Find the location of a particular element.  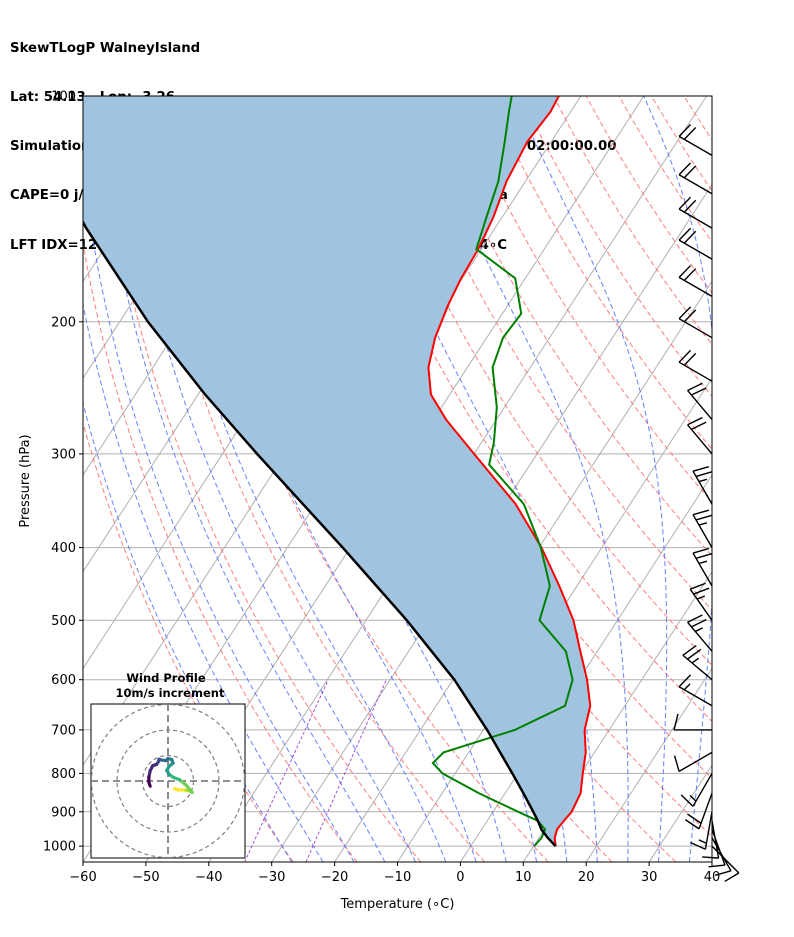

y-tick-label: 800 is located at coordinates (63, 774).